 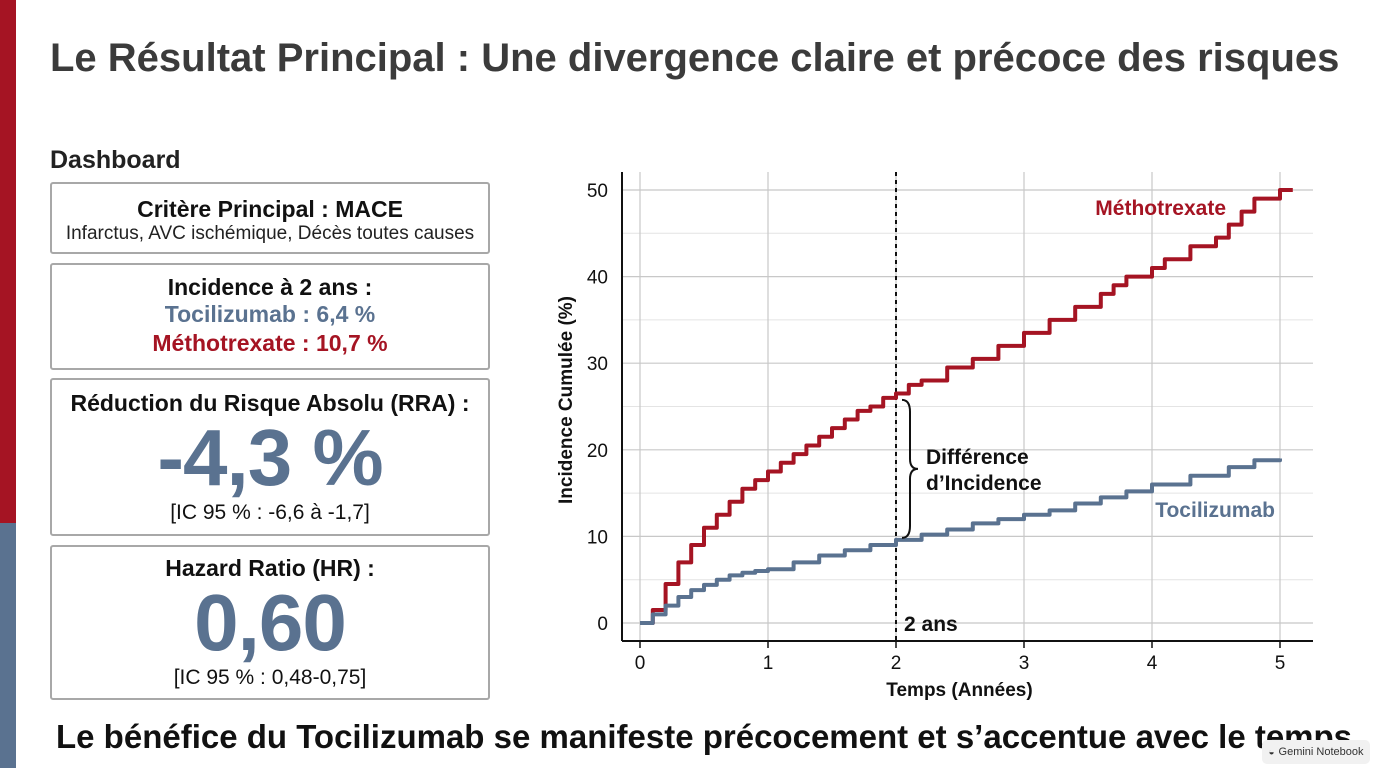 What do you see at coordinates (566, 400) in the screenshot?
I see `y-axis-label: Incidence Cumulée (%)` at bounding box center [566, 400].